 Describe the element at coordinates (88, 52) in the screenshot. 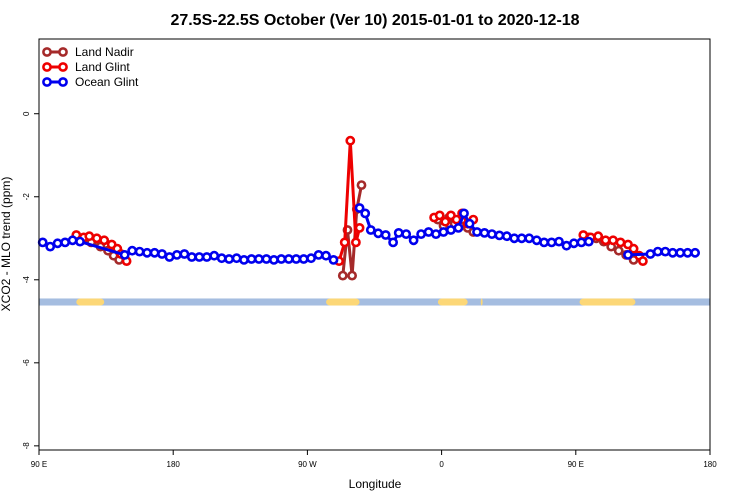

I see `legend-item-0: Land Nadir` at that location.